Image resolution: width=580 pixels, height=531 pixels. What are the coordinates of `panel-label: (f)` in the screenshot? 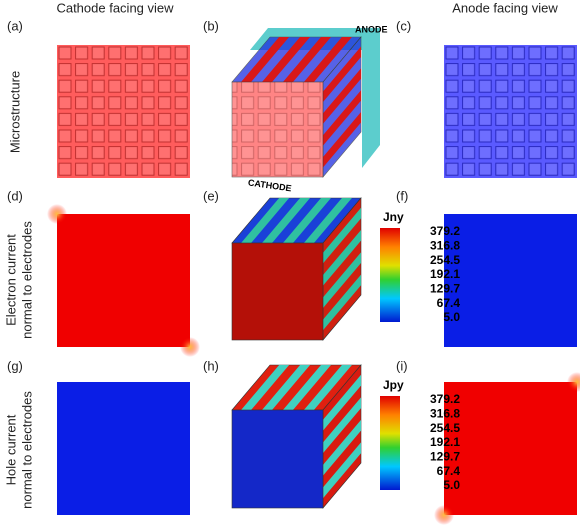 It's located at (402, 195).